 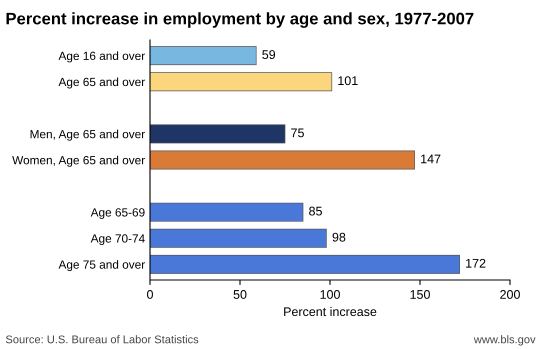 What do you see at coordinates (150, 294) in the screenshot?
I see `x-tick-label: 0` at bounding box center [150, 294].